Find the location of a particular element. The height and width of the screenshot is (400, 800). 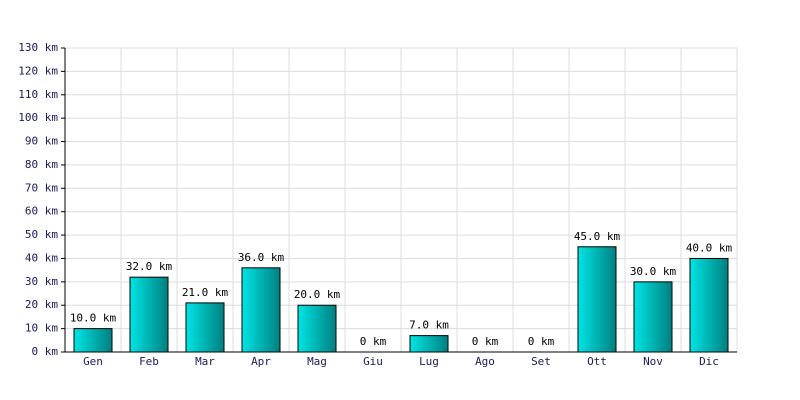

y-tick-label: 100 km is located at coordinates (38, 117).